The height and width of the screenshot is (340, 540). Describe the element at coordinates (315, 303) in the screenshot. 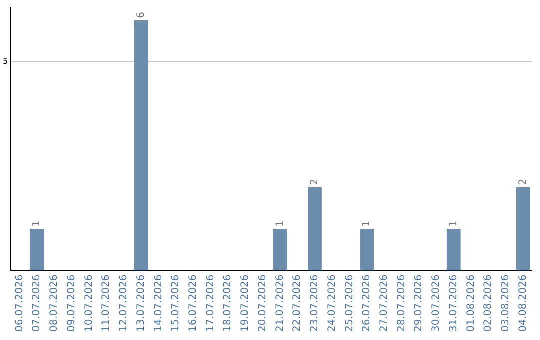

I see `x-tick-label: 23.07.2026` at that location.